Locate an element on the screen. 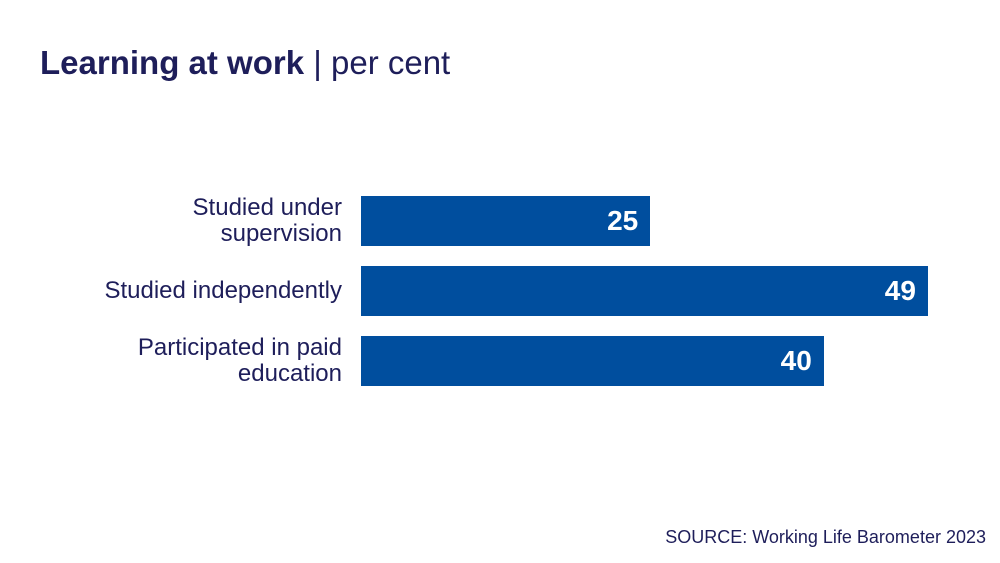 This screenshot has width=1000, height=563. bar: 49 is located at coordinates (644, 291).